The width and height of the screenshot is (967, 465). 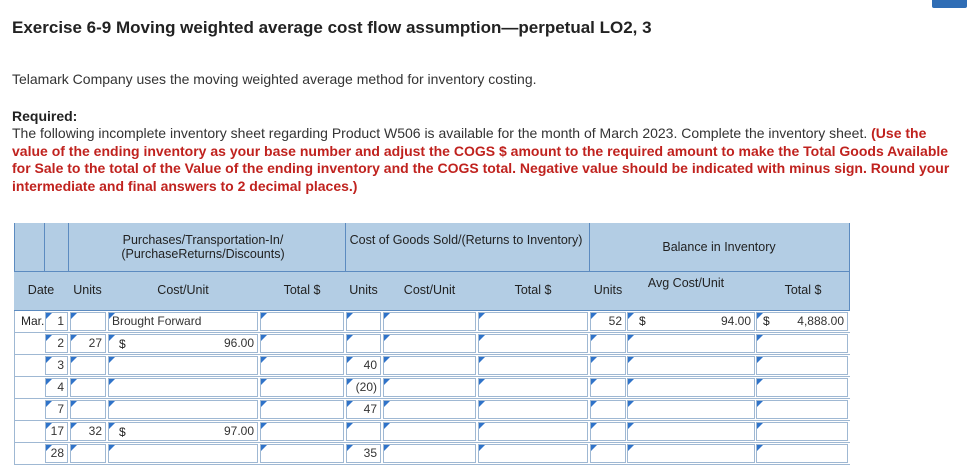 What do you see at coordinates (183, 321) in the screenshot?
I see `purchase-note-input: Brought Forward` at bounding box center [183, 321].